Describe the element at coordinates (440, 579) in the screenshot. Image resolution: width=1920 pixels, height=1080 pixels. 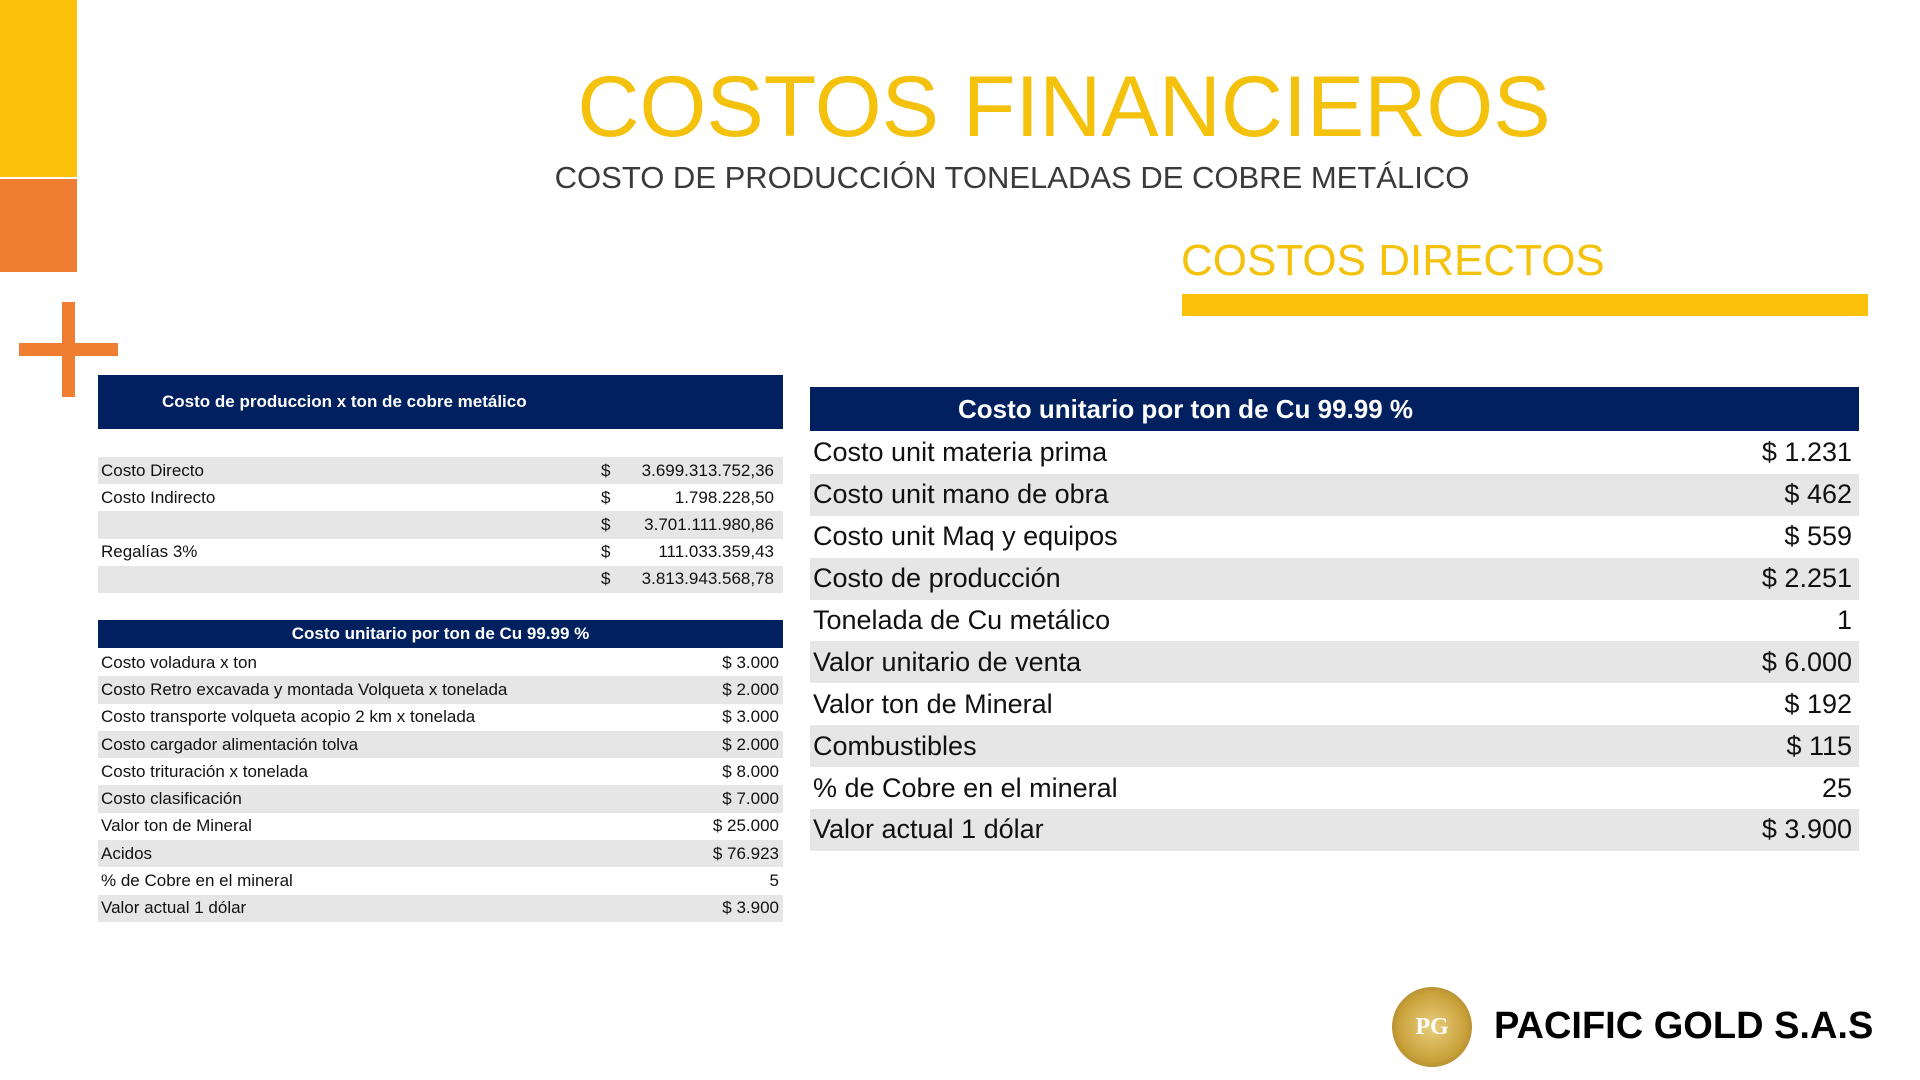
I see `table-row: $3.813.943.568,78` at that location.